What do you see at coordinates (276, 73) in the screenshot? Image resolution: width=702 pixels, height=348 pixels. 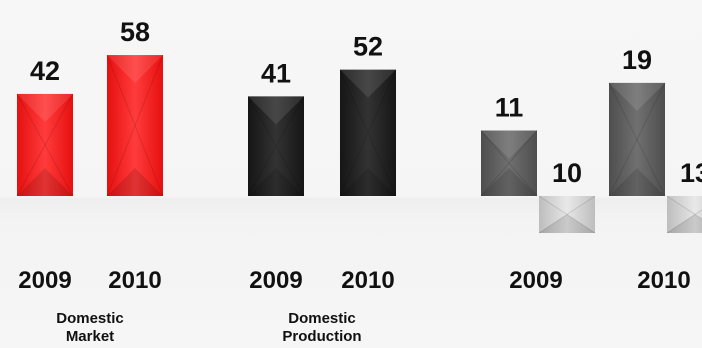 I see `data-label: 41` at bounding box center [276, 73].